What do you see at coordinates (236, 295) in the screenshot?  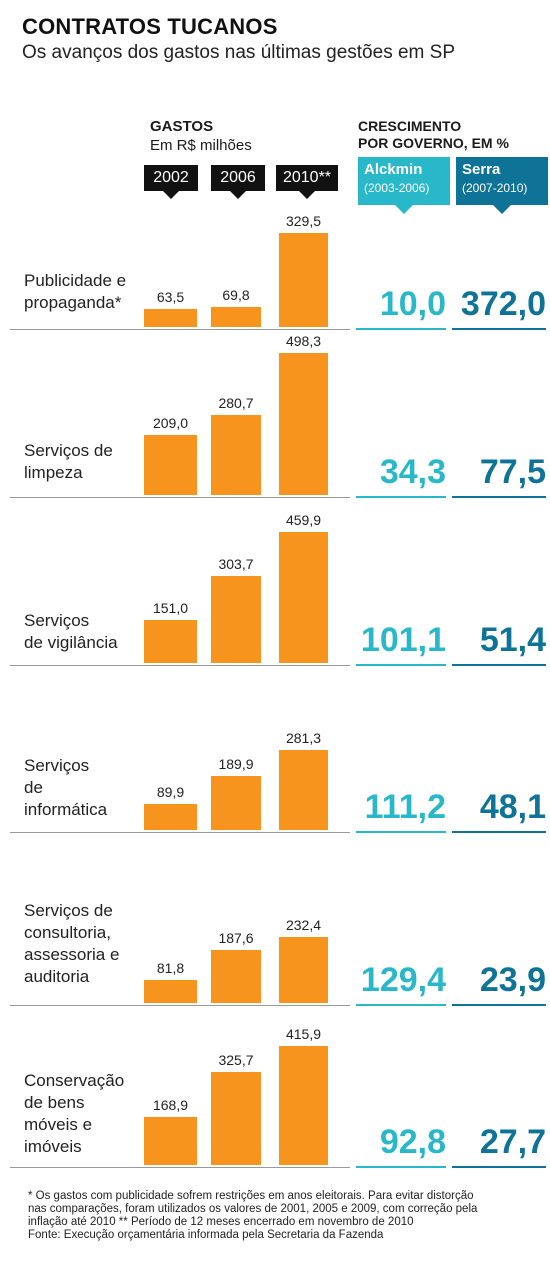 I see `bar-value-label: 69,8` at bounding box center [236, 295].